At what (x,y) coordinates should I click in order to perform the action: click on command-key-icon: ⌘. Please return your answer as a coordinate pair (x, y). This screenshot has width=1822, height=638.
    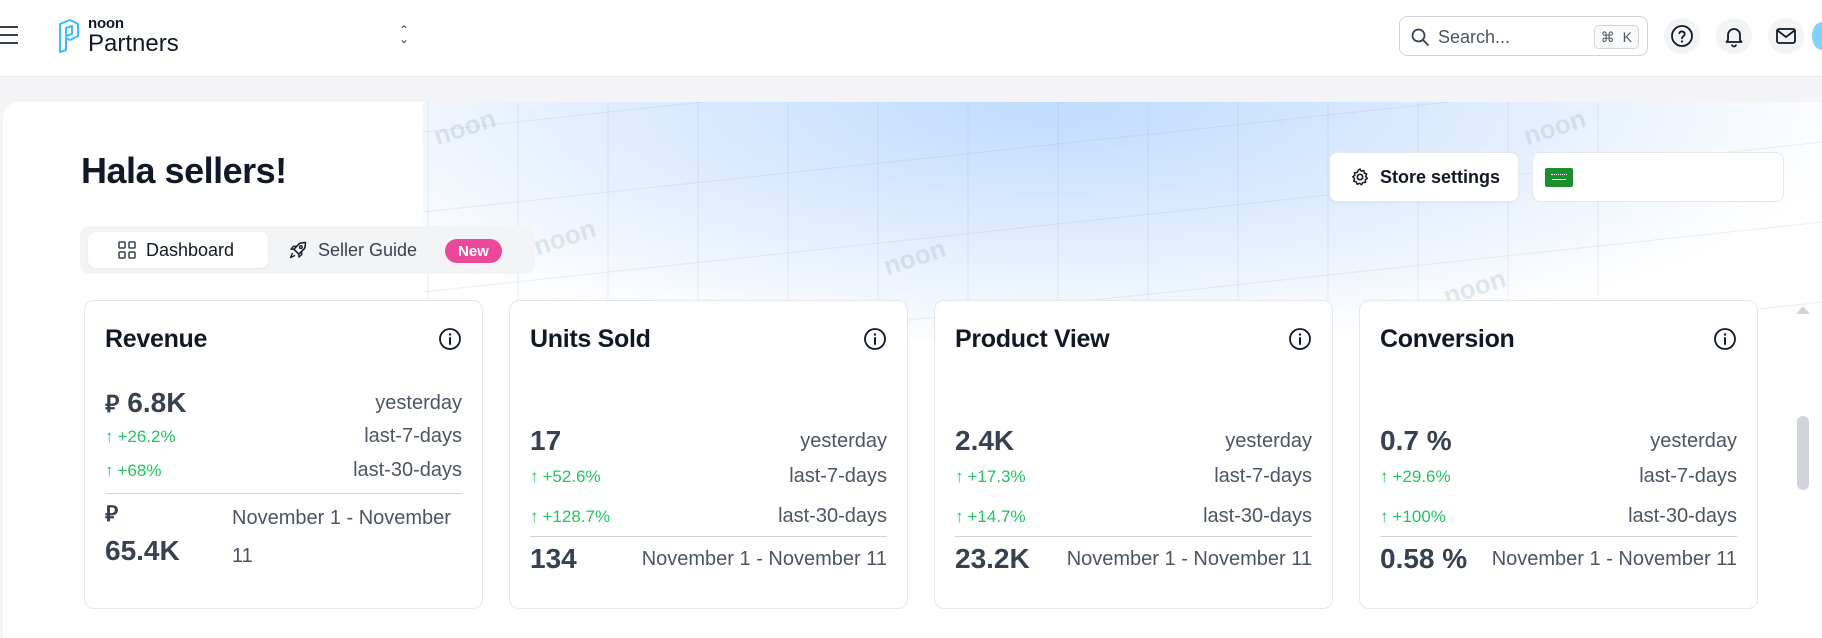
    Looking at the image, I should click on (1607, 36).